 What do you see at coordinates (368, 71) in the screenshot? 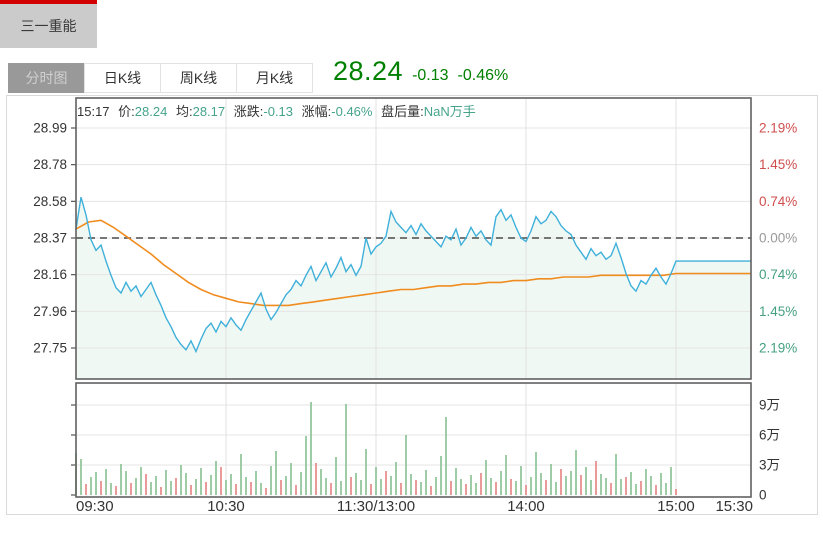
I see `last-price: 28.24` at bounding box center [368, 71].